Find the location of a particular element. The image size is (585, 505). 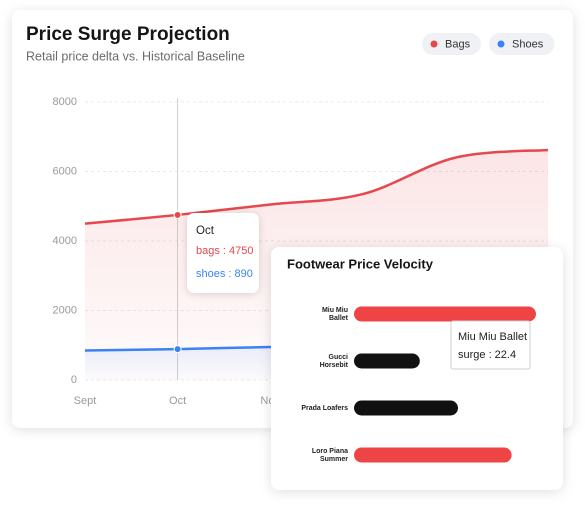

y-tick-label: 8000 is located at coordinates (65, 102).